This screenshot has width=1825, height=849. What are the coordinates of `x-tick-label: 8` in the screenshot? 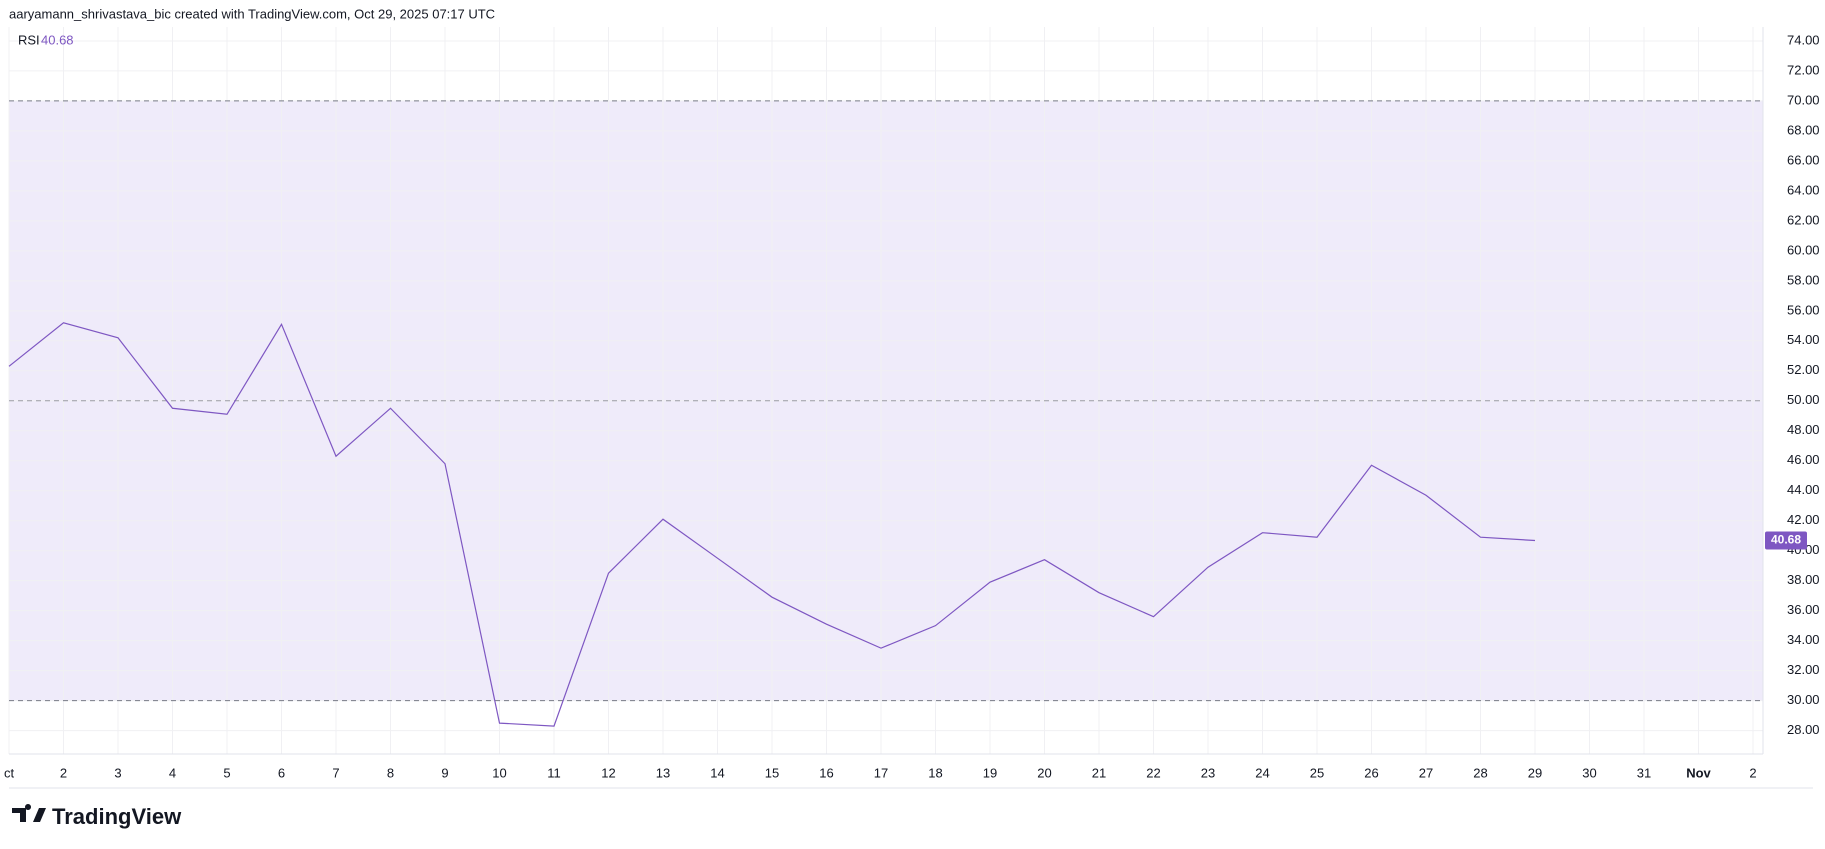 It's located at (390, 772).